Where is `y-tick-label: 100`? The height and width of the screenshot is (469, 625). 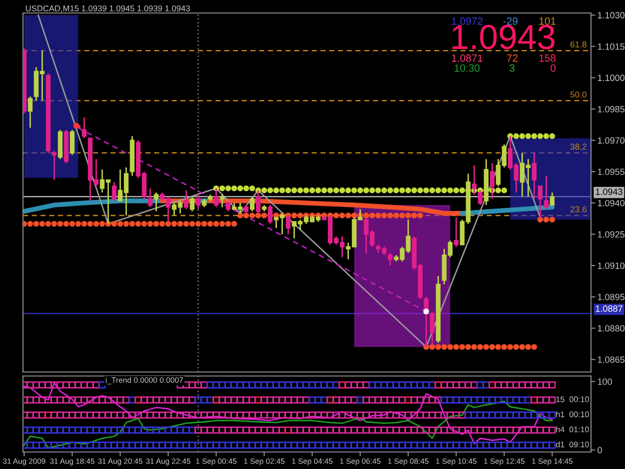
y-tick-label: 100 is located at coordinates (605, 381).